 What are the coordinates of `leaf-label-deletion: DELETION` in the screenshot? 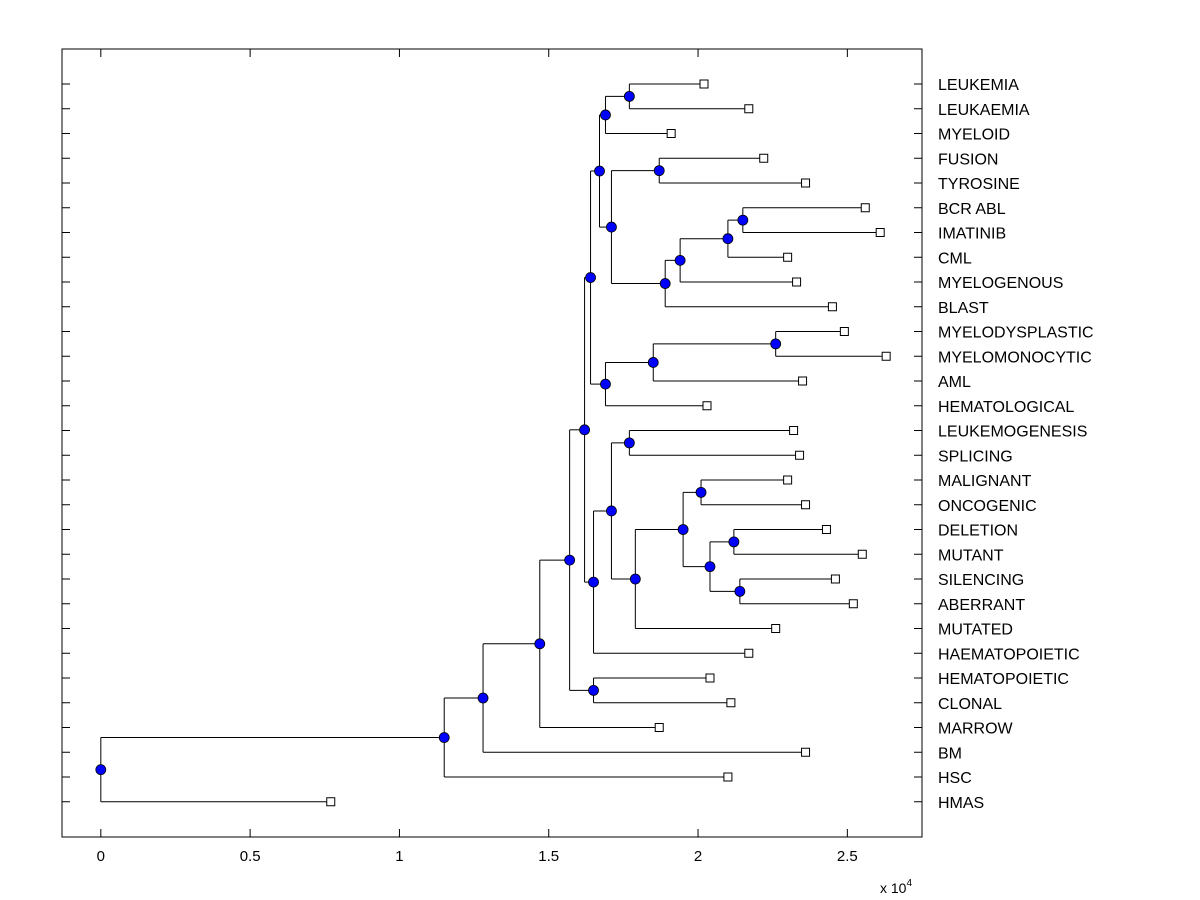 It's located at (978, 531).